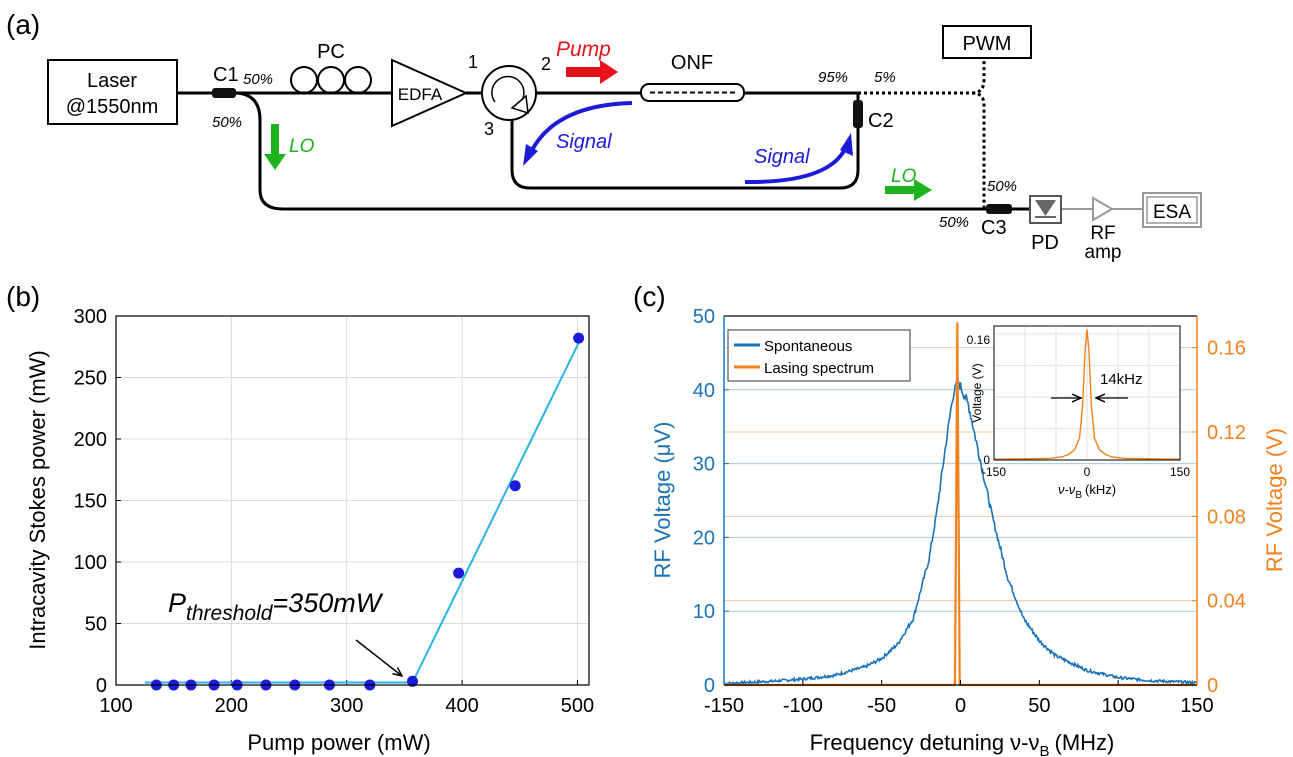 The height and width of the screenshot is (757, 1293). I want to click on panel-c-xlabel-unit: (MHz), so click(1085, 742).